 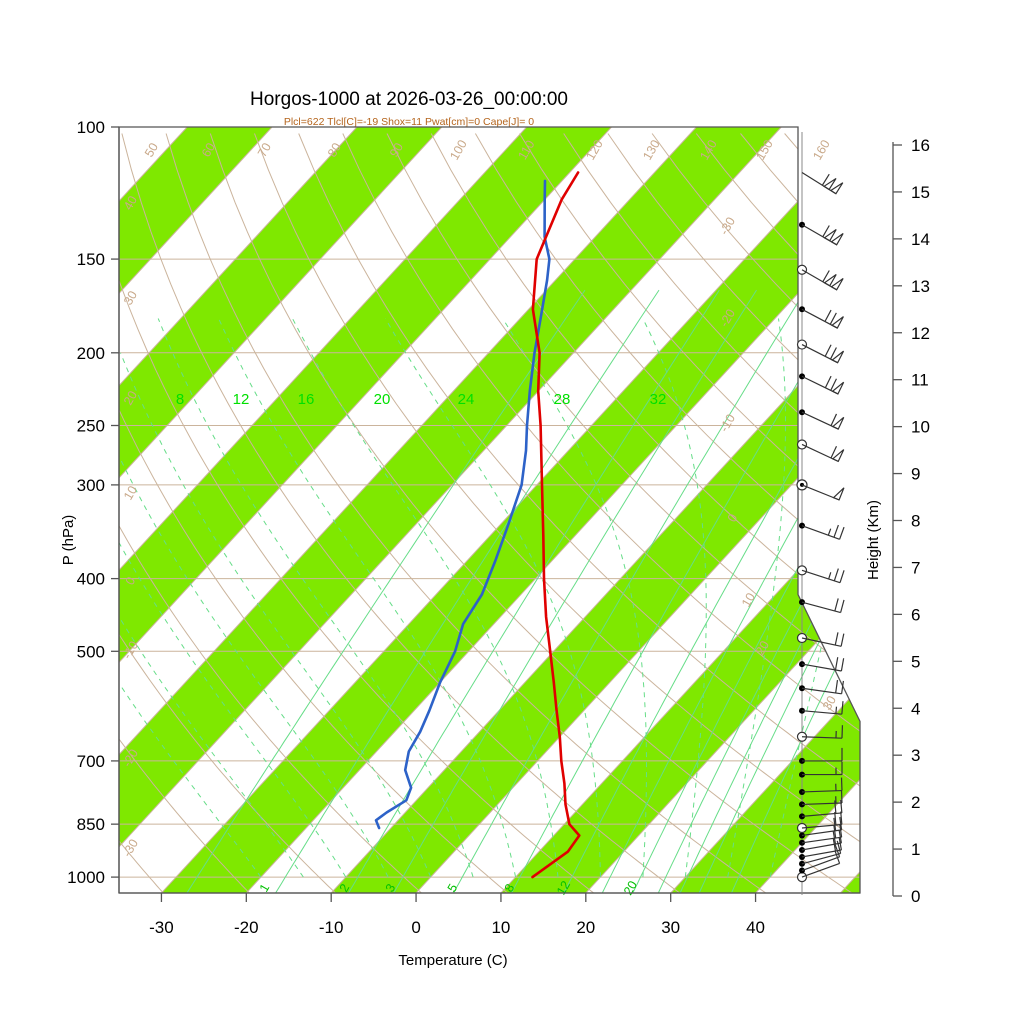 I want to click on dry-adiabat-label: 60, so click(x=208, y=149).